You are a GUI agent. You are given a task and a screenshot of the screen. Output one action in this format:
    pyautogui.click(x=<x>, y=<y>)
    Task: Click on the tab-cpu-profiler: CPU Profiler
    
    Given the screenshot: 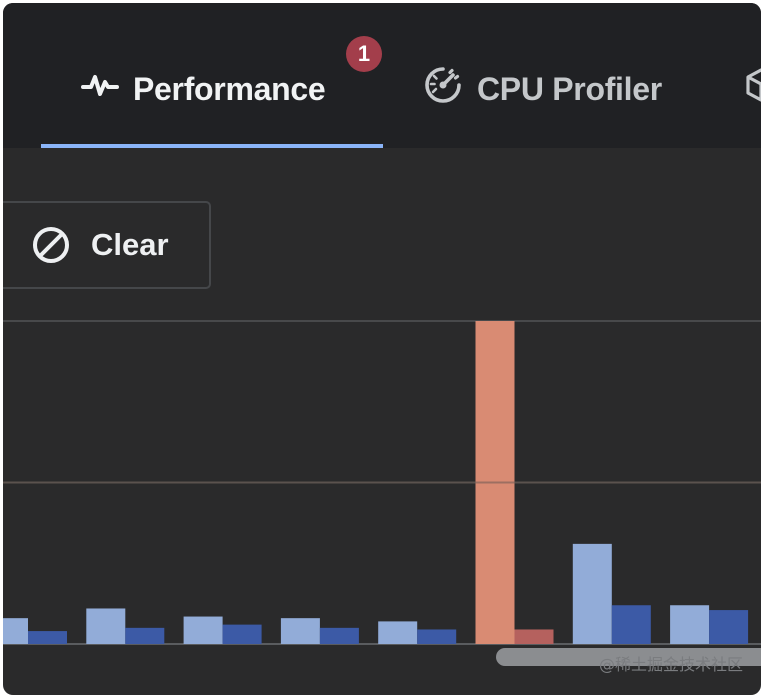 What is the action you would take?
    pyautogui.click(x=542, y=89)
    